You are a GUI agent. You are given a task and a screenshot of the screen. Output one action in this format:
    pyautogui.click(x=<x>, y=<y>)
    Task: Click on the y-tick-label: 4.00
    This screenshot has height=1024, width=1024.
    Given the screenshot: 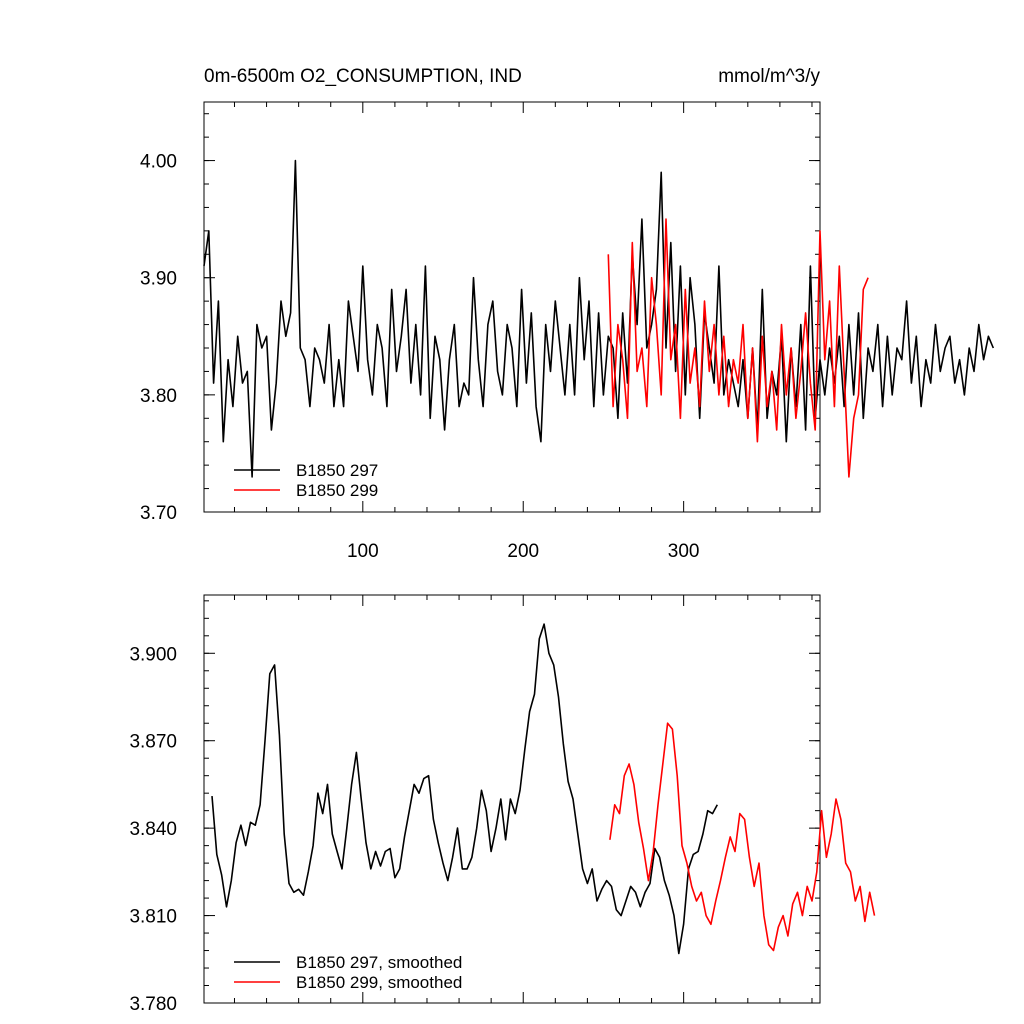 What is the action you would take?
    pyautogui.click(x=158, y=162)
    